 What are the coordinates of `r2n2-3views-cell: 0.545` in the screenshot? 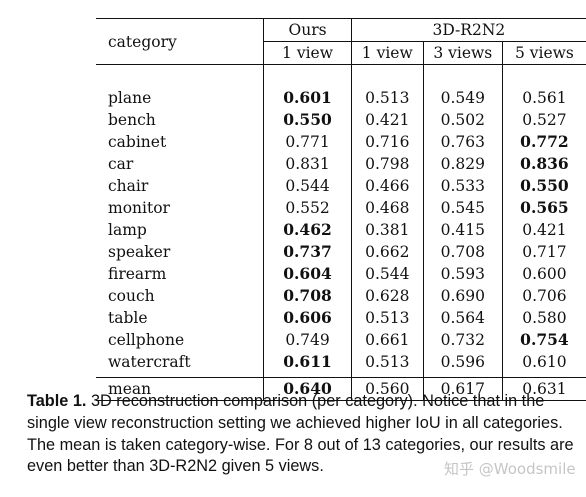 It's located at (462, 208).